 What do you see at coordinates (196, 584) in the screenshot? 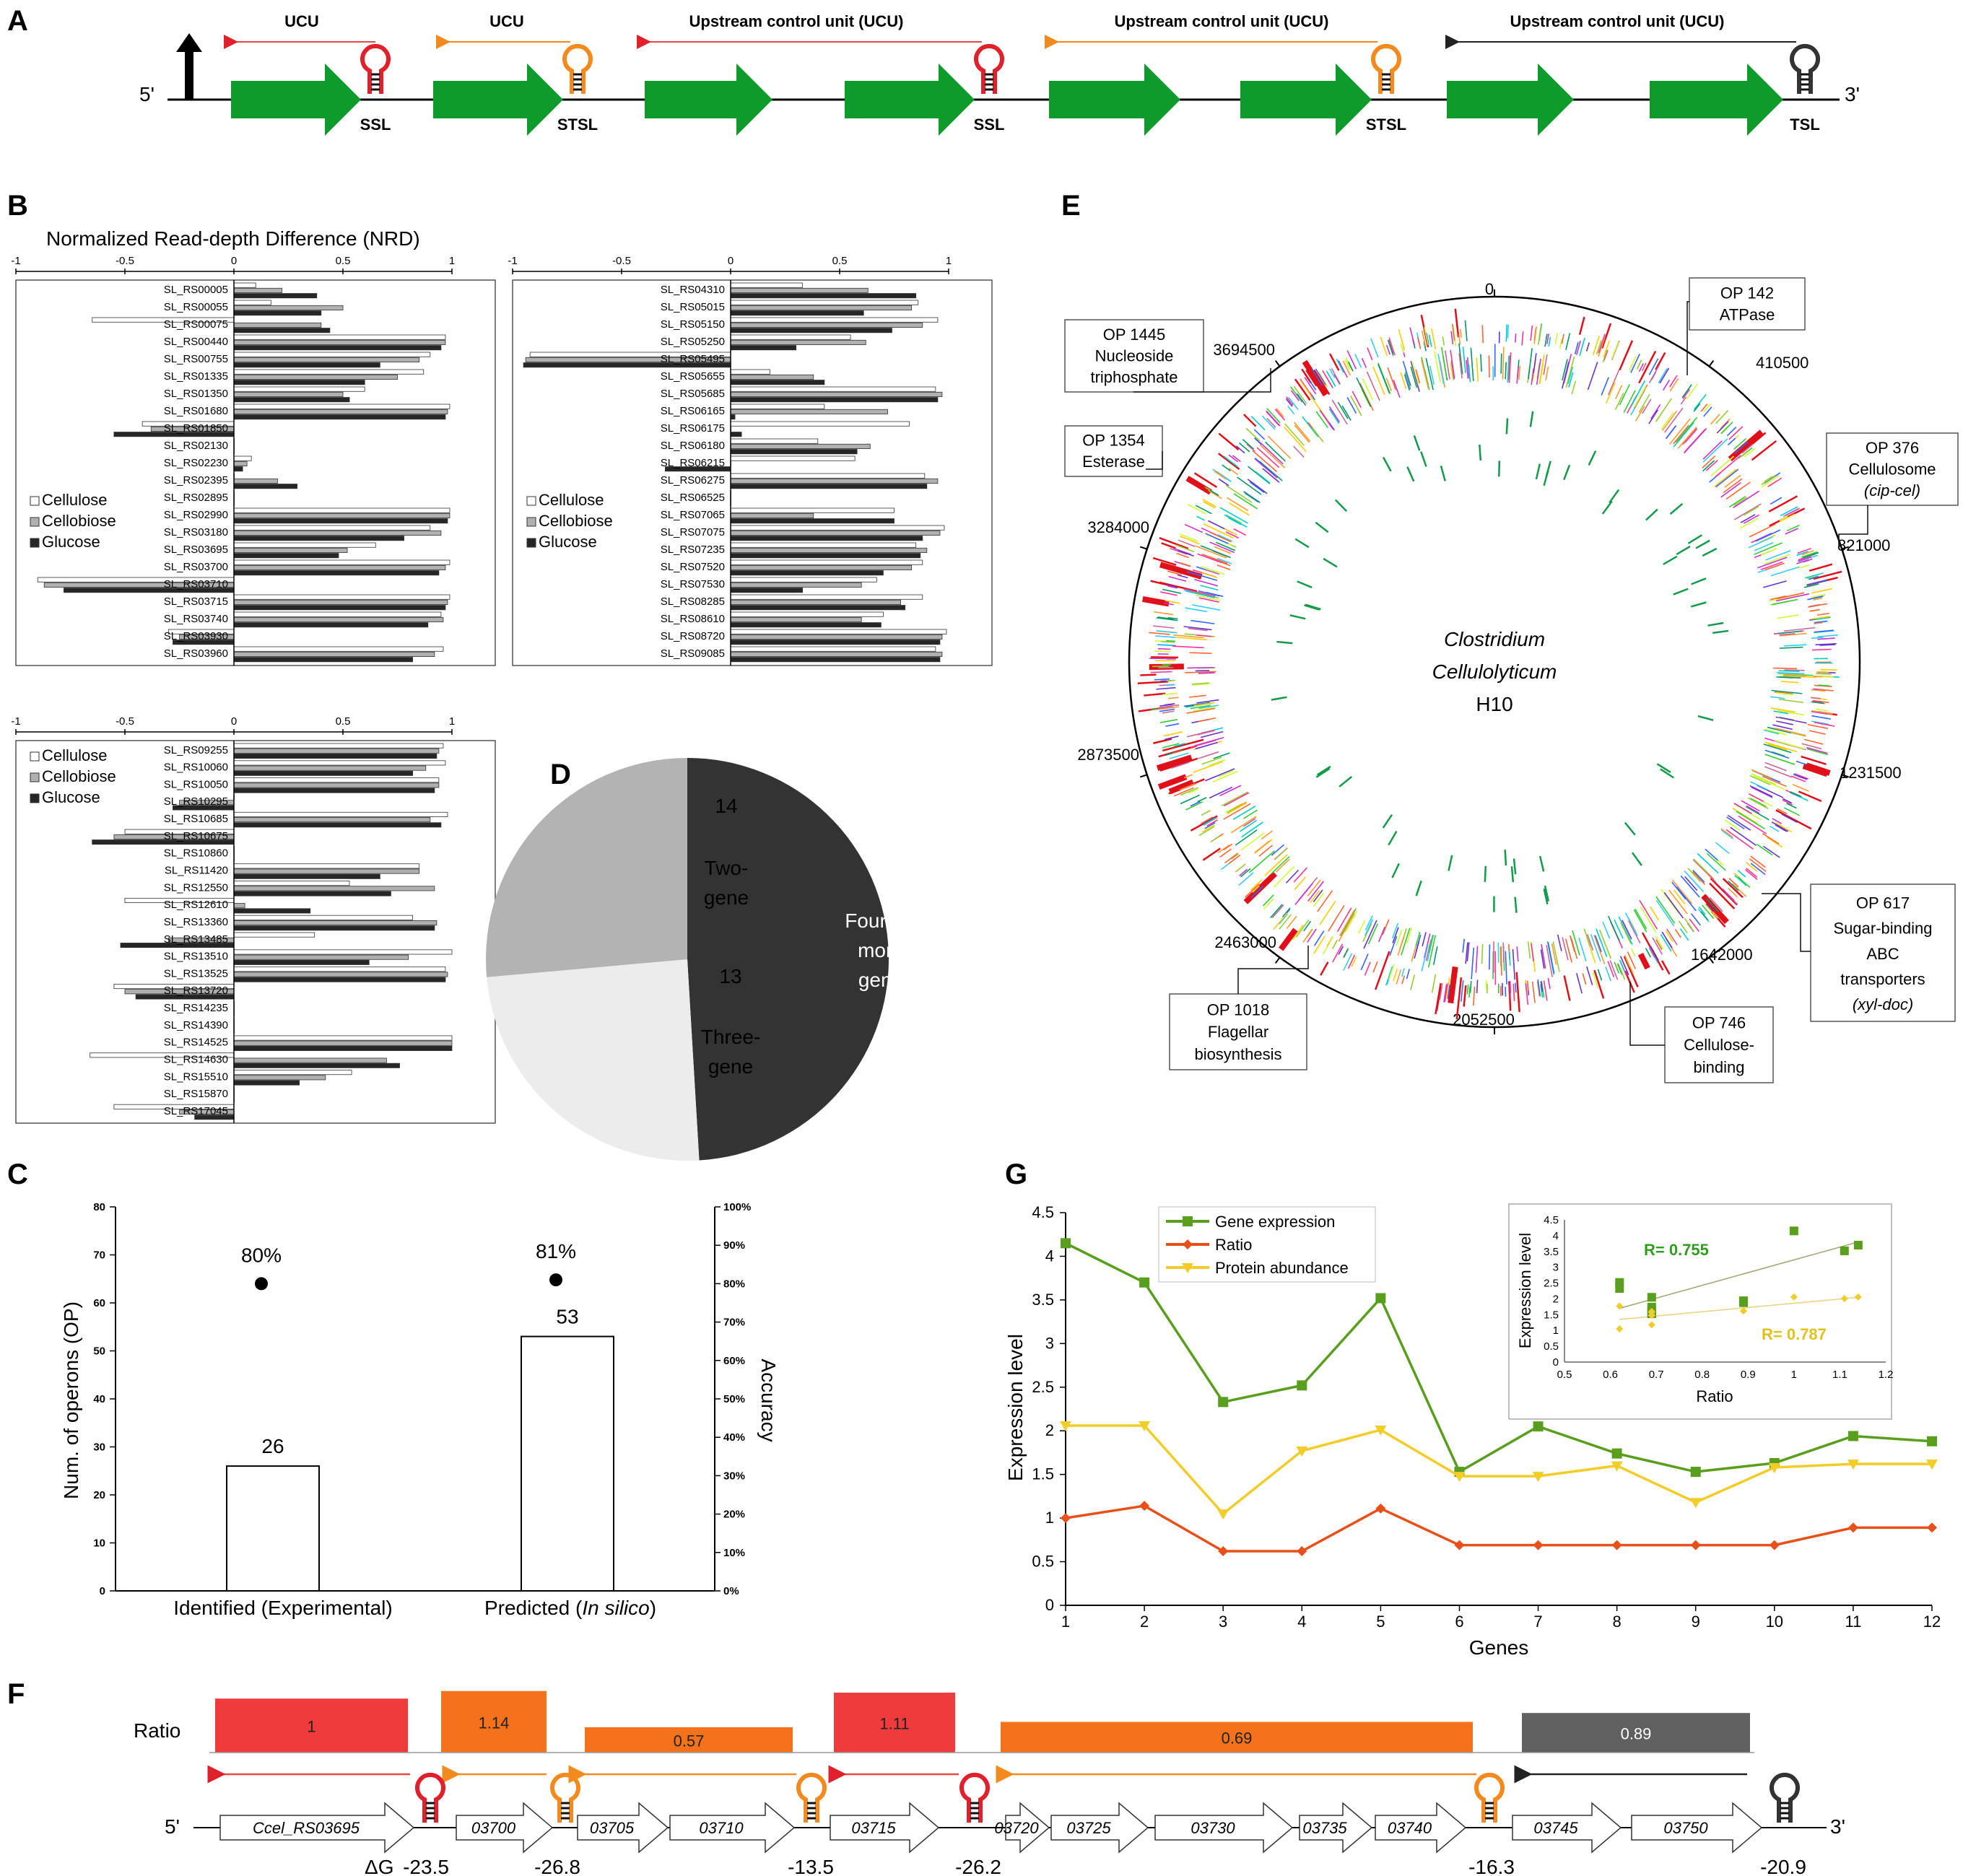
I see `gene-label: SL_RS03710` at bounding box center [196, 584].